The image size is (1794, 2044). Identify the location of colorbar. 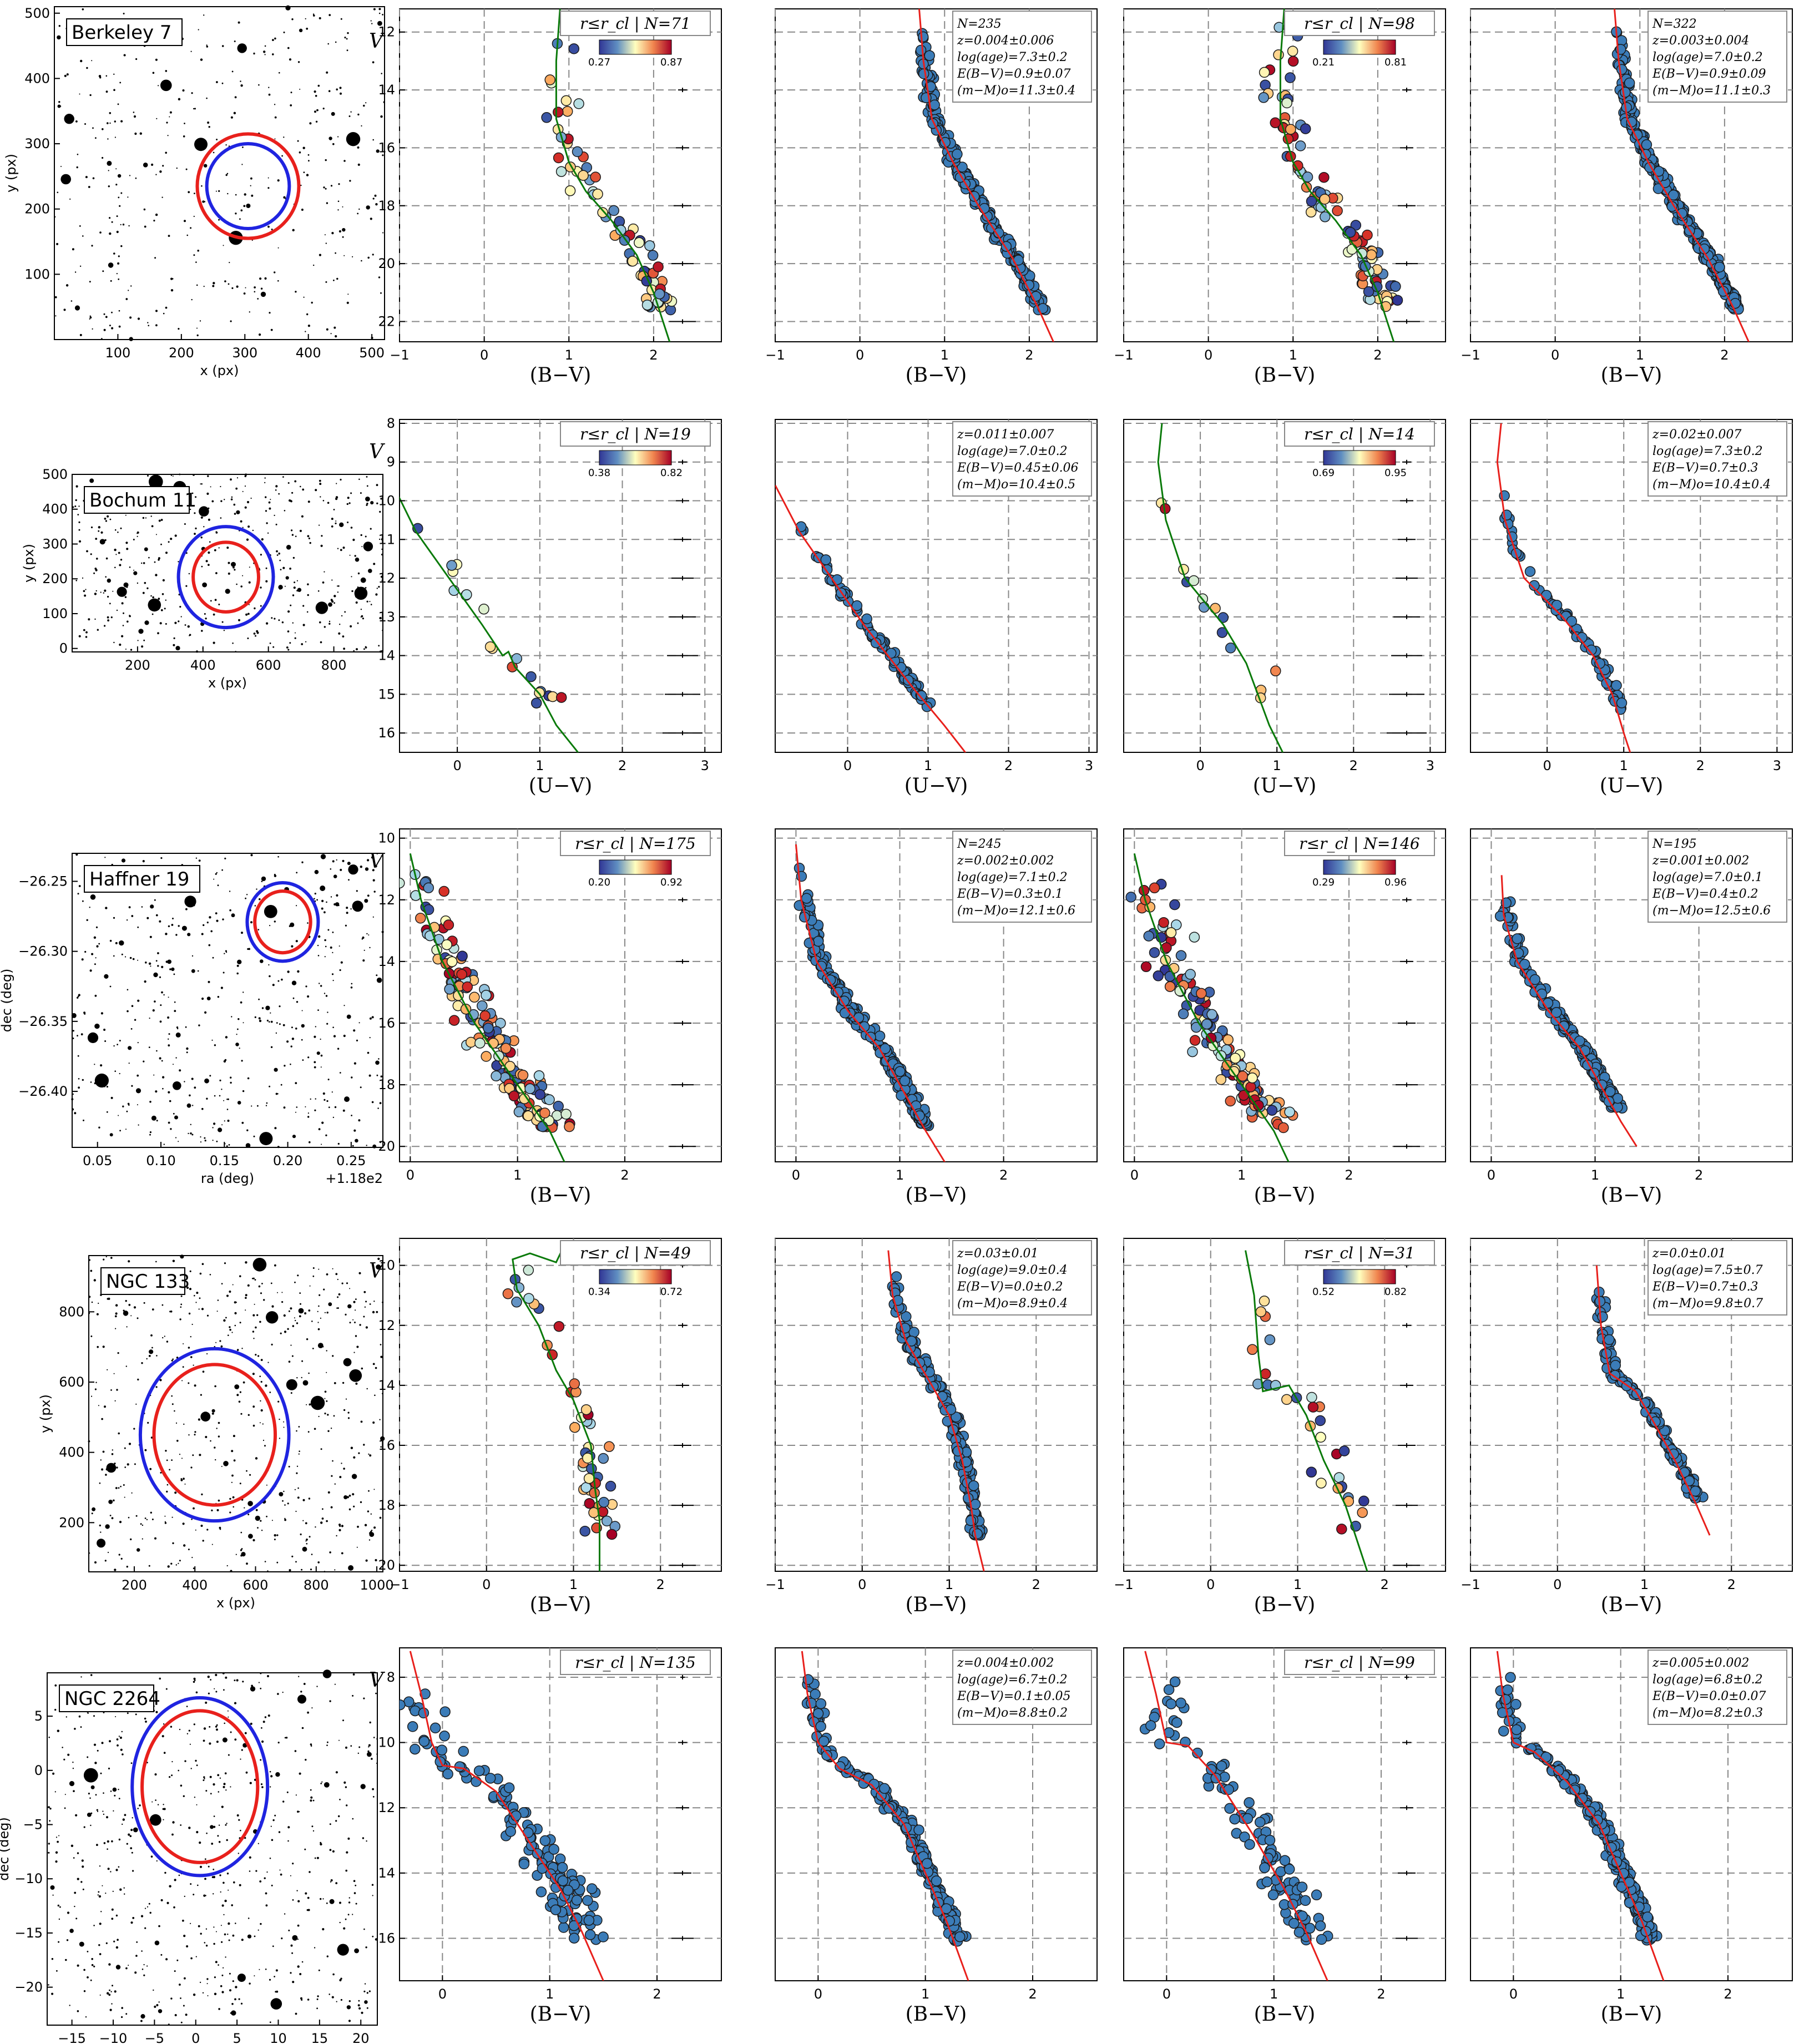
(1359, 1277).